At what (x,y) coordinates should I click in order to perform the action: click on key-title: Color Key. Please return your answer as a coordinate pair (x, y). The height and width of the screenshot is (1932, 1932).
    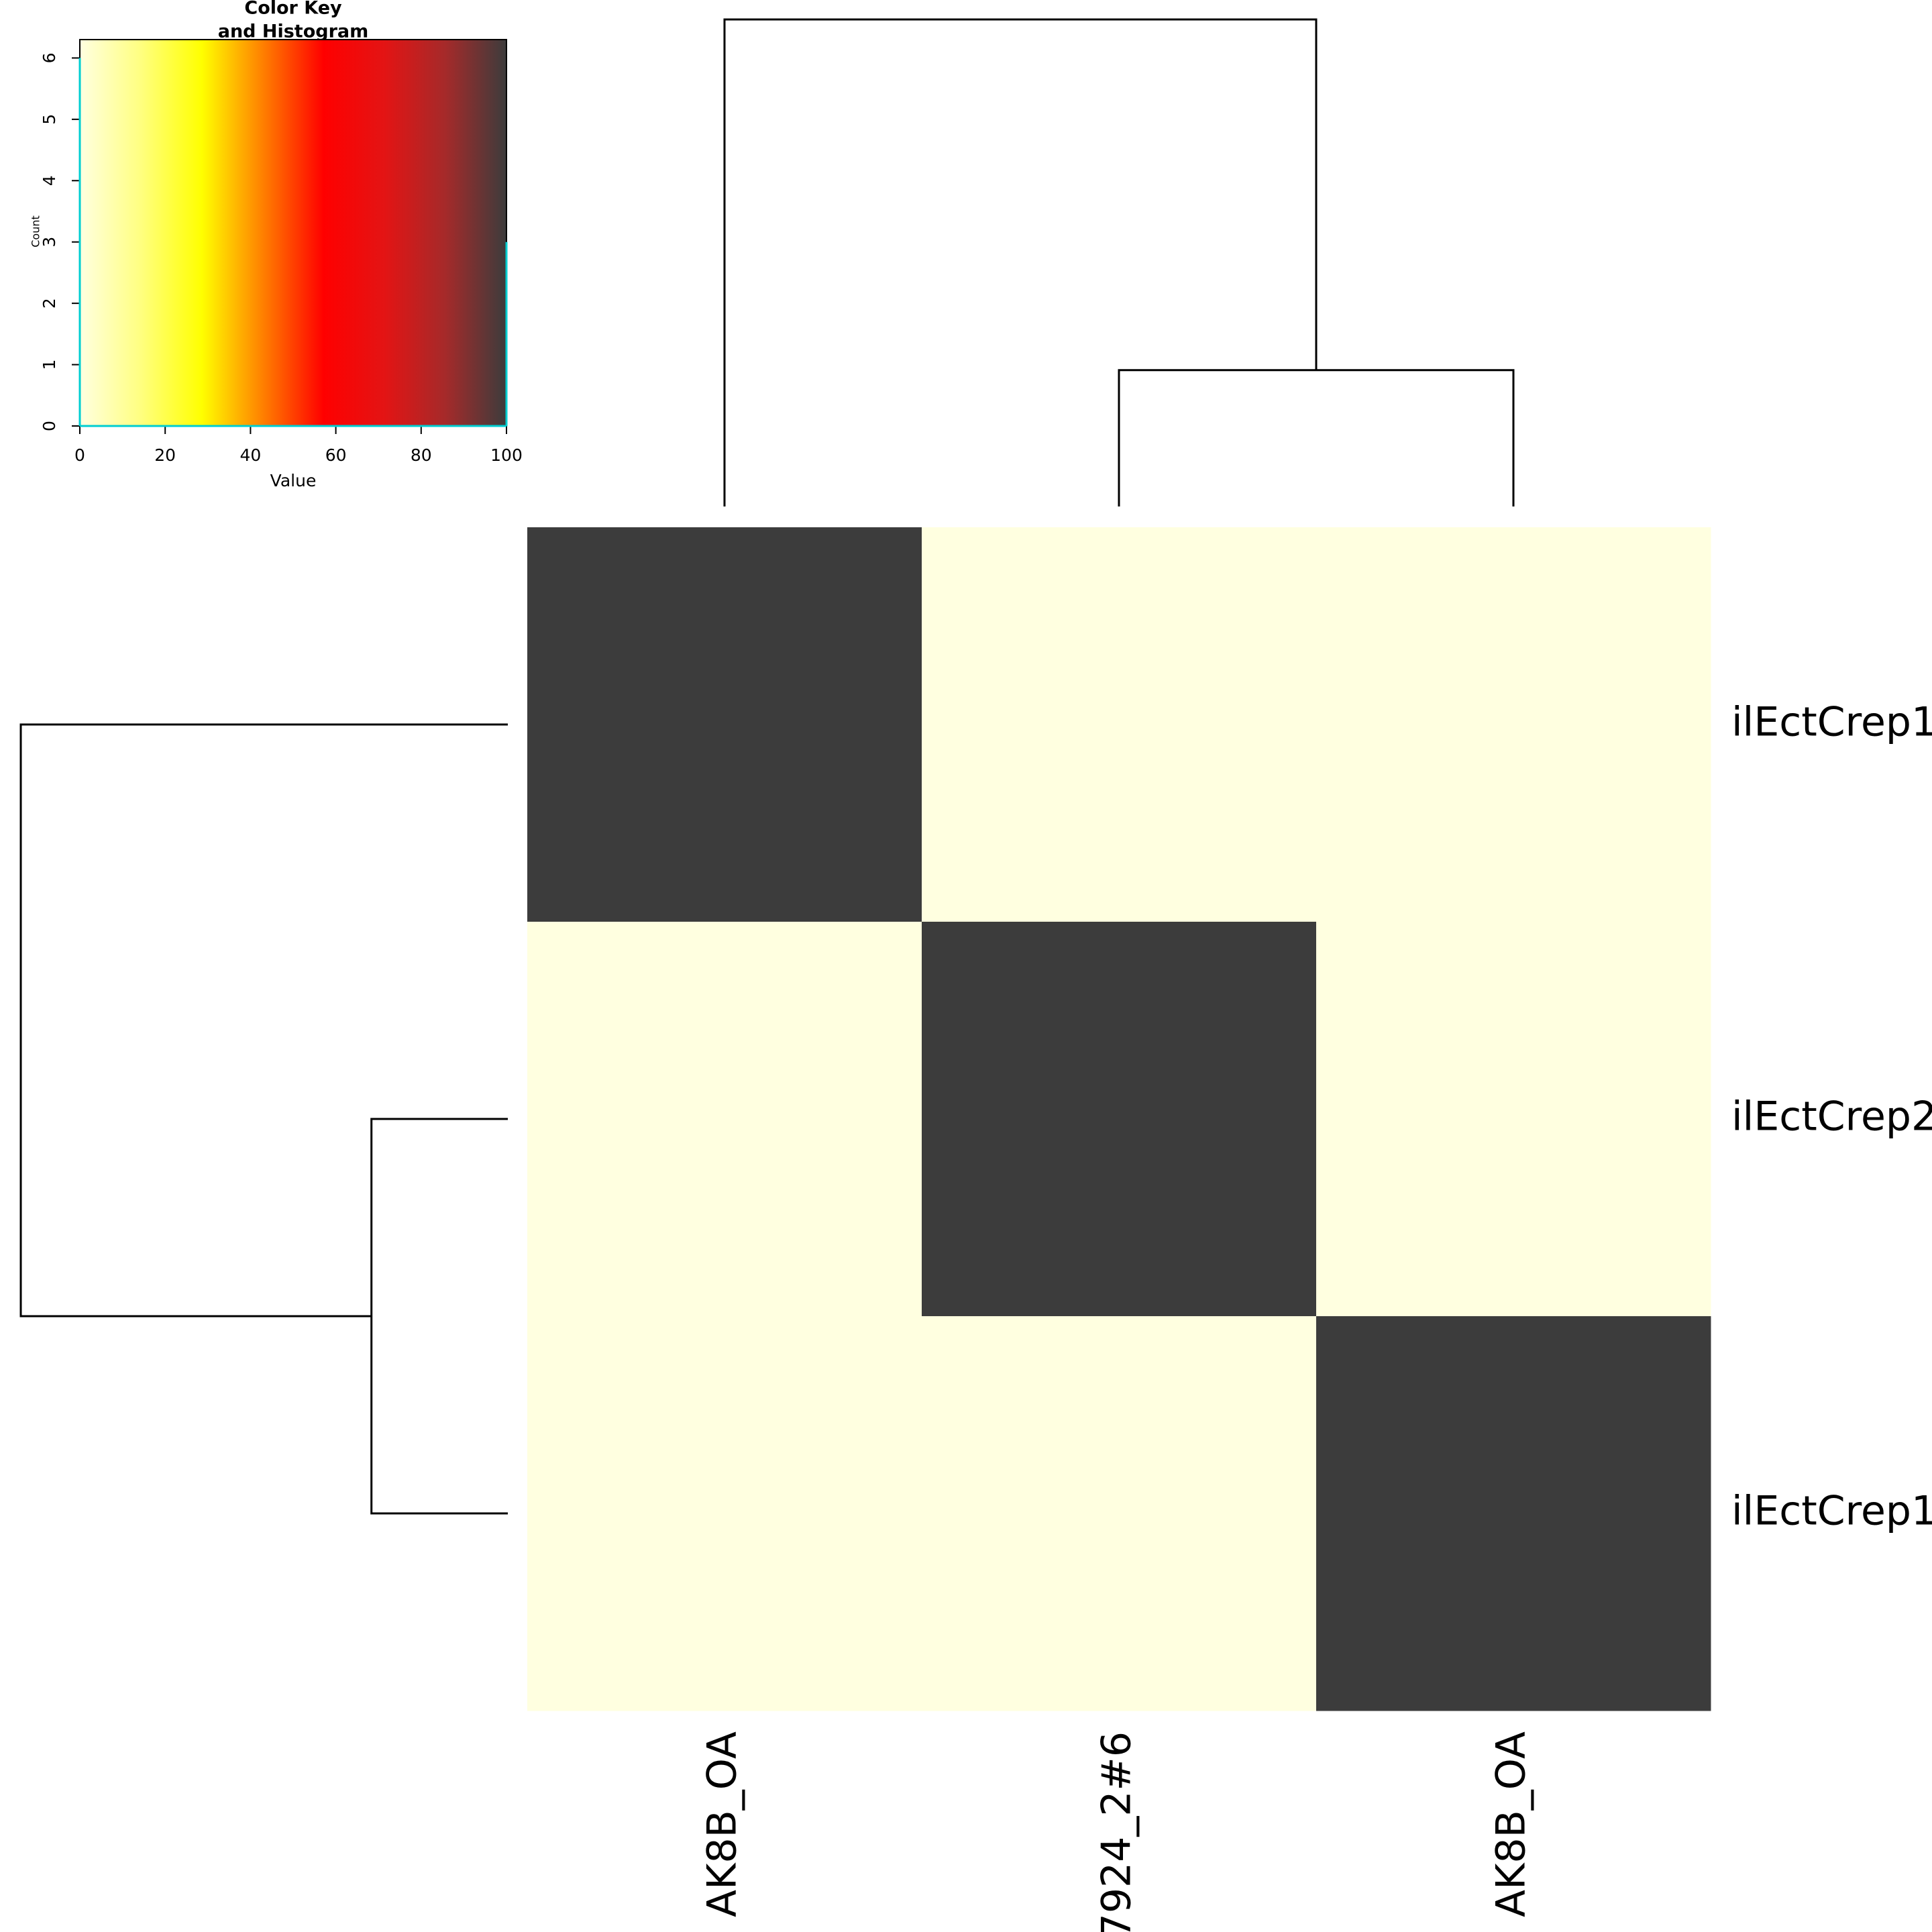
    Looking at the image, I should click on (293, 9).